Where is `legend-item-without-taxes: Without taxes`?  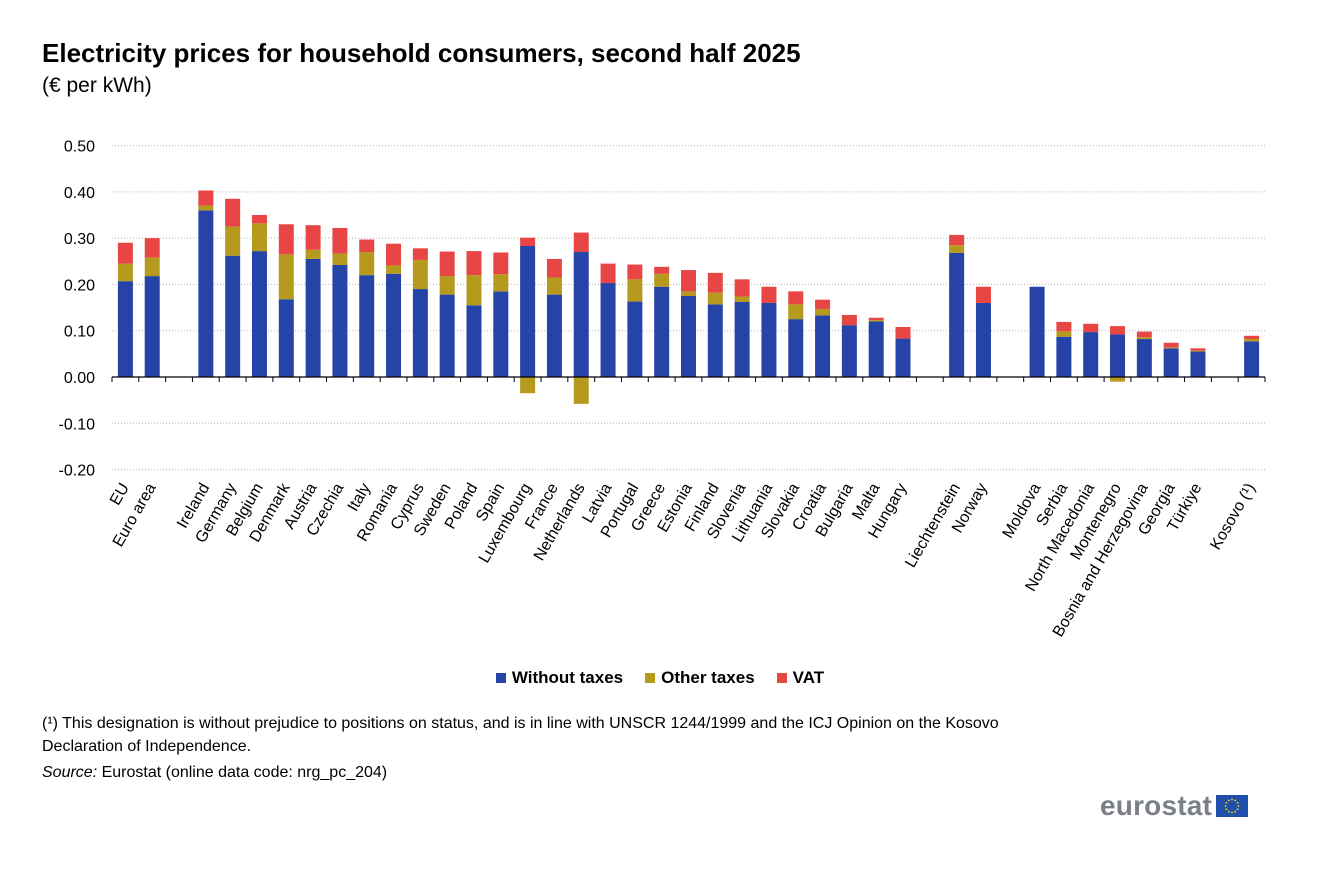
legend-item-without-taxes: Without taxes is located at coordinates (559, 678).